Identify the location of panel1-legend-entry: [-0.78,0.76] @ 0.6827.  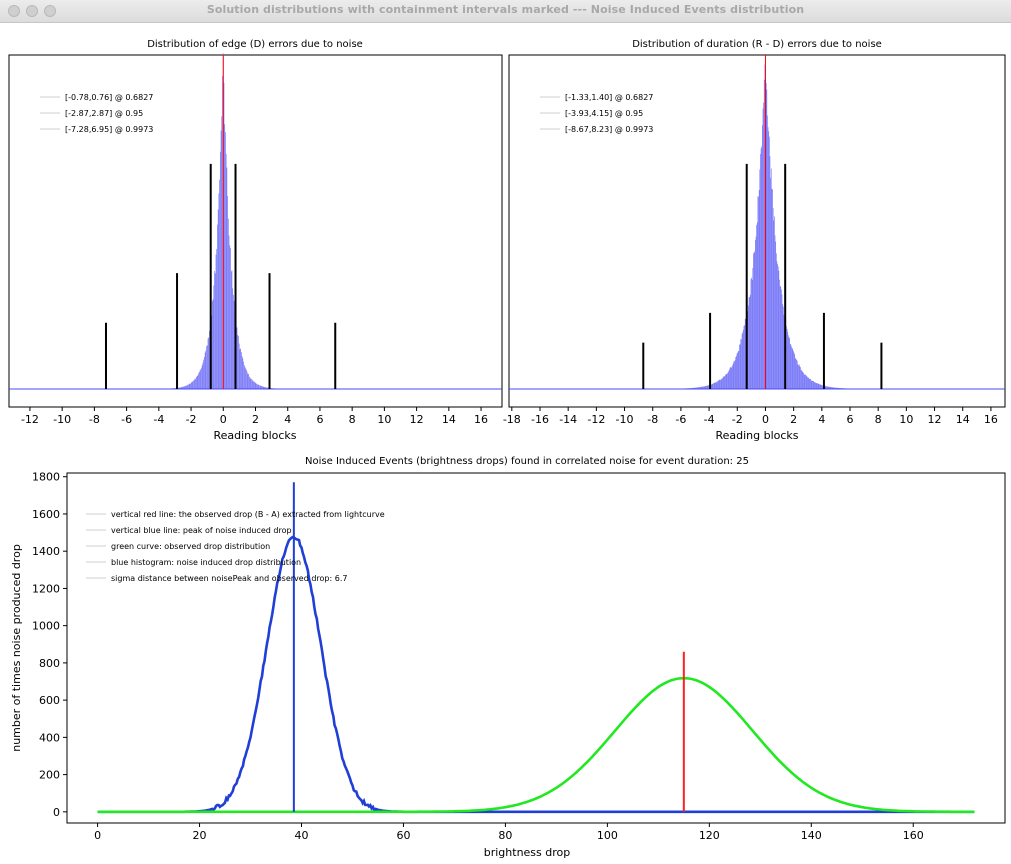
(109, 97).